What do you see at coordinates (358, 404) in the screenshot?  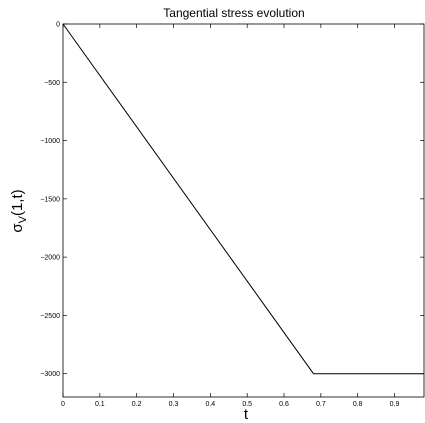 I see `x-tick-label: 0.8` at bounding box center [358, 404].